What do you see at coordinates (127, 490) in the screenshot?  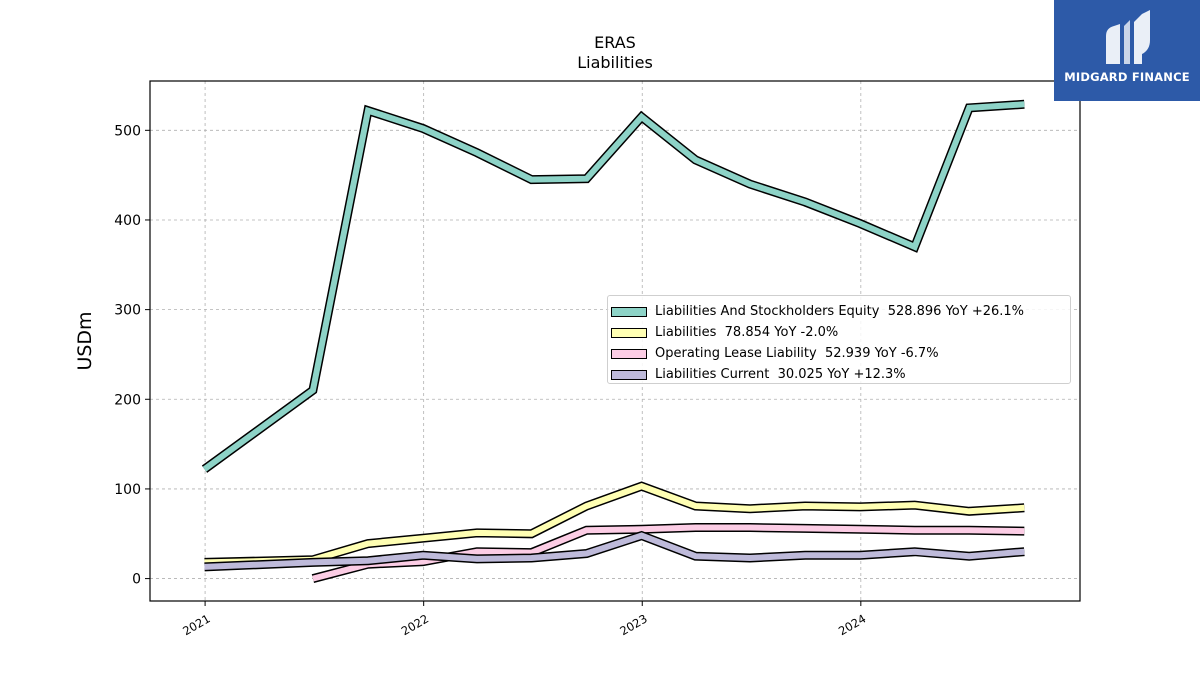 I see `y-tick-label: 100` at bounding box center [127, 490].